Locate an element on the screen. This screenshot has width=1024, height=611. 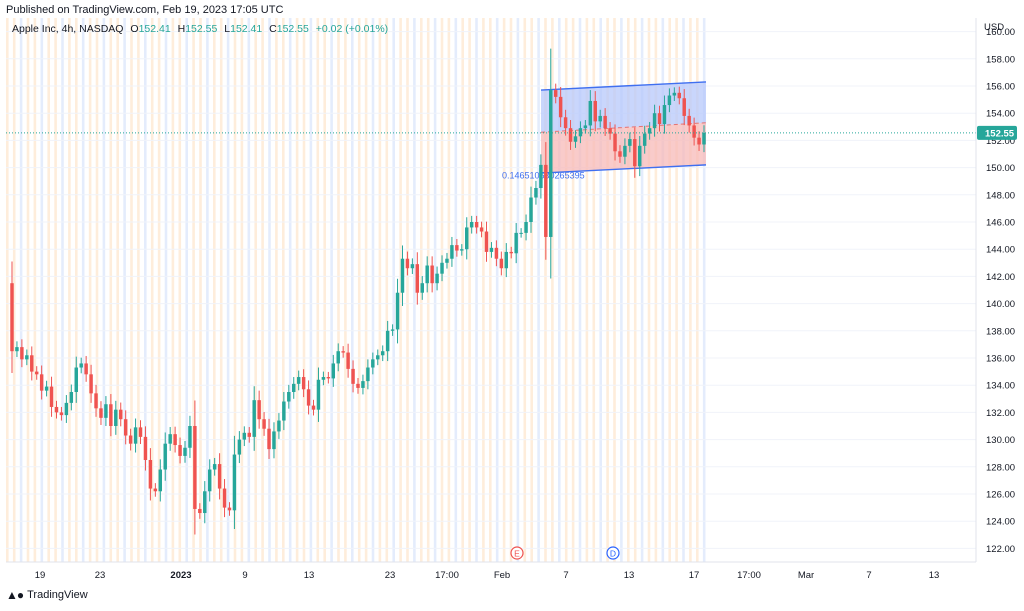
y-tick-label: 130.00 is located at coordinates (1000, 440).